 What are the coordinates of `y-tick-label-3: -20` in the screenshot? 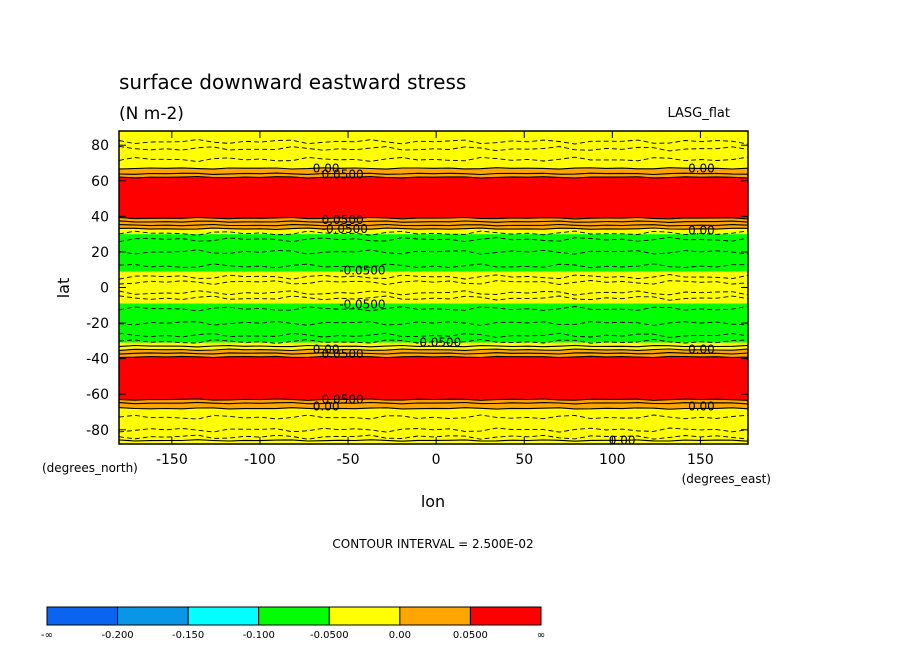 It's located at (97, 324).